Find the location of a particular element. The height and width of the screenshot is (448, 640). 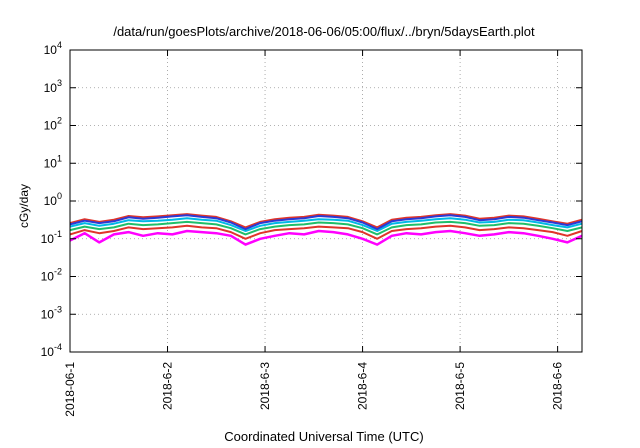

x-tick-label: 2018-06-1 is located at coordinates (70, 389).